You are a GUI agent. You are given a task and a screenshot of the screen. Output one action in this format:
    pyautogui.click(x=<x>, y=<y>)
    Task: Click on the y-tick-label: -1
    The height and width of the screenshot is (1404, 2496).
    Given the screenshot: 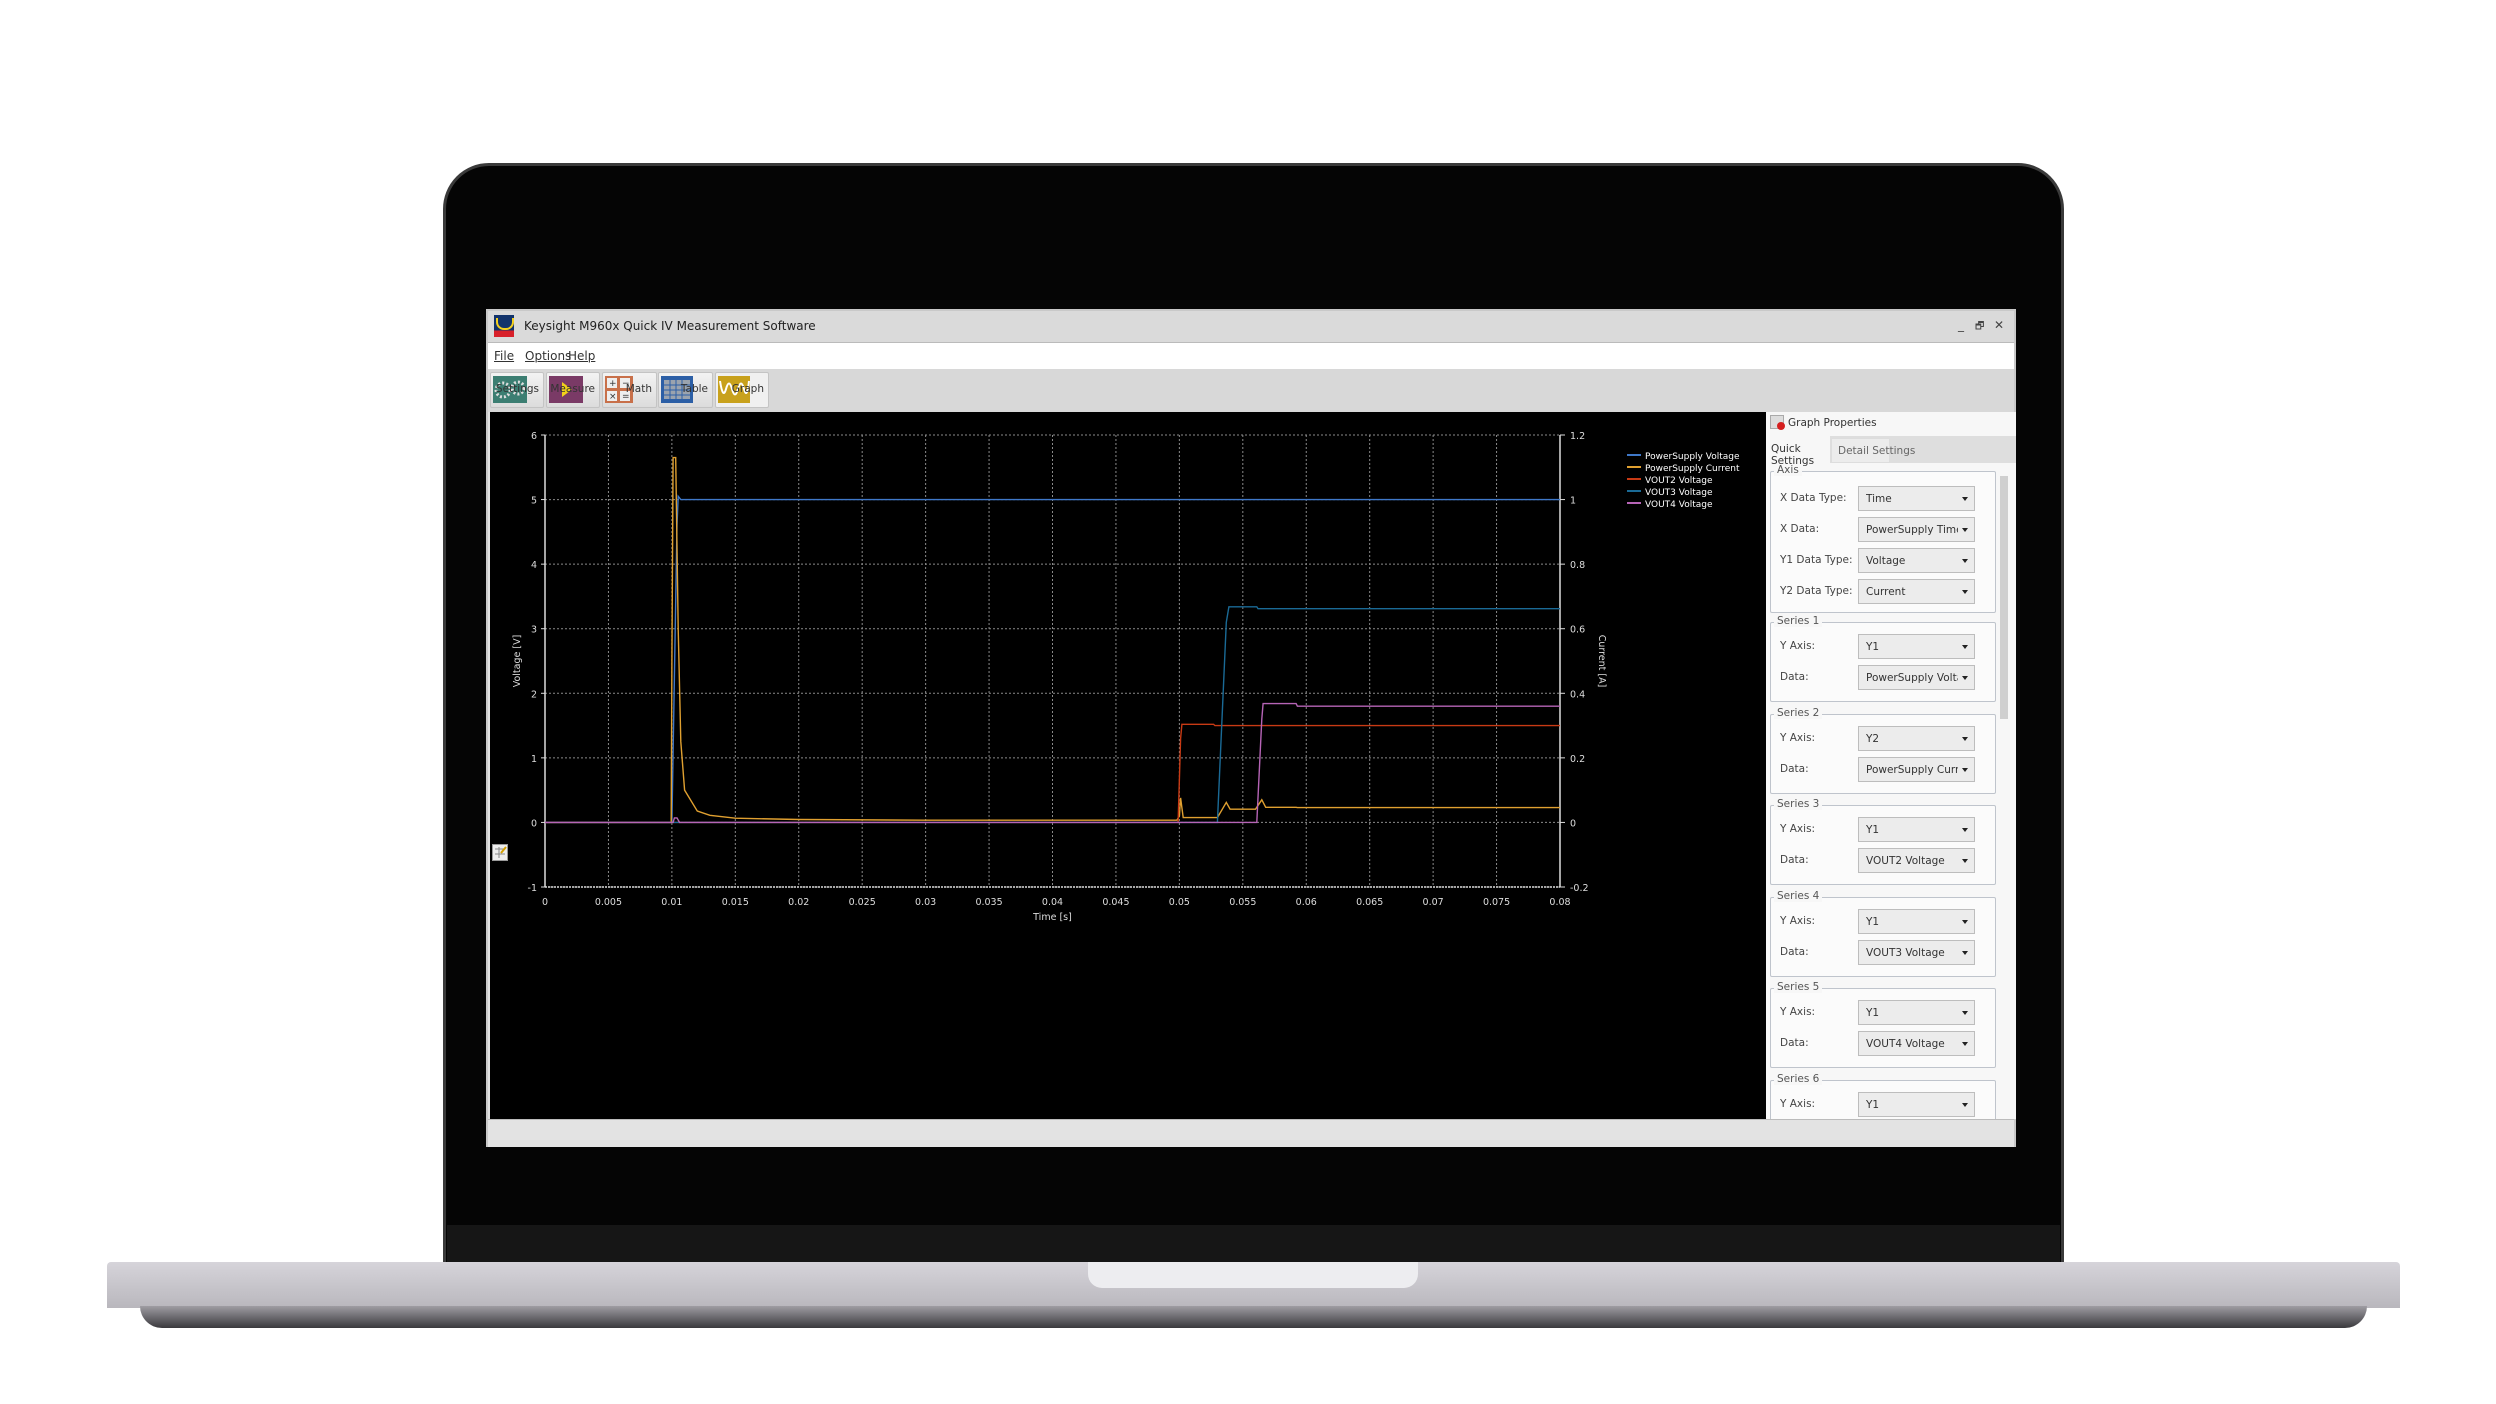 What is the action you would take?
    pyautogui.click(x=532, y=888)
    